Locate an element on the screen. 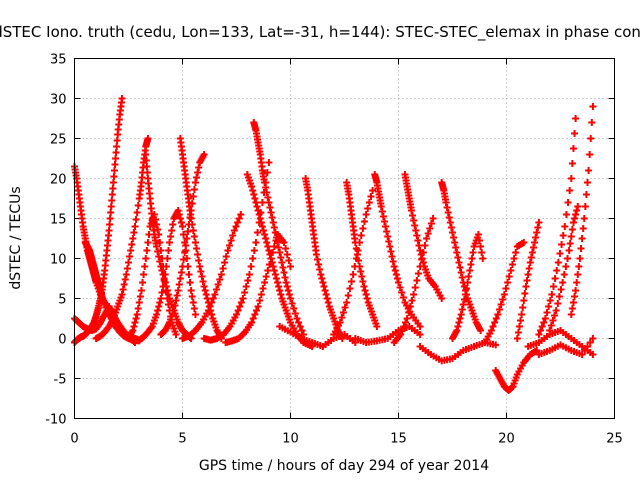  y-tick-label: 20 is located at coordinates (58, 180).